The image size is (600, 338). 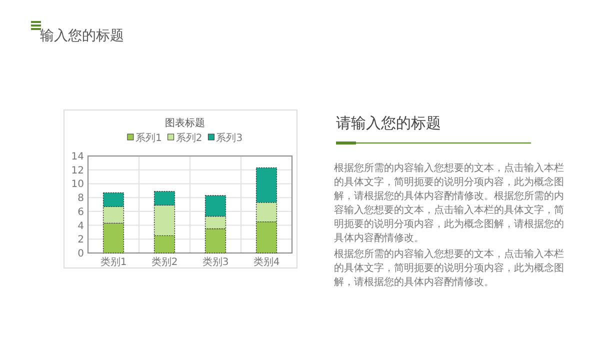 I want to click on x-tick-label: 类别4, so click(x=266, y=262).